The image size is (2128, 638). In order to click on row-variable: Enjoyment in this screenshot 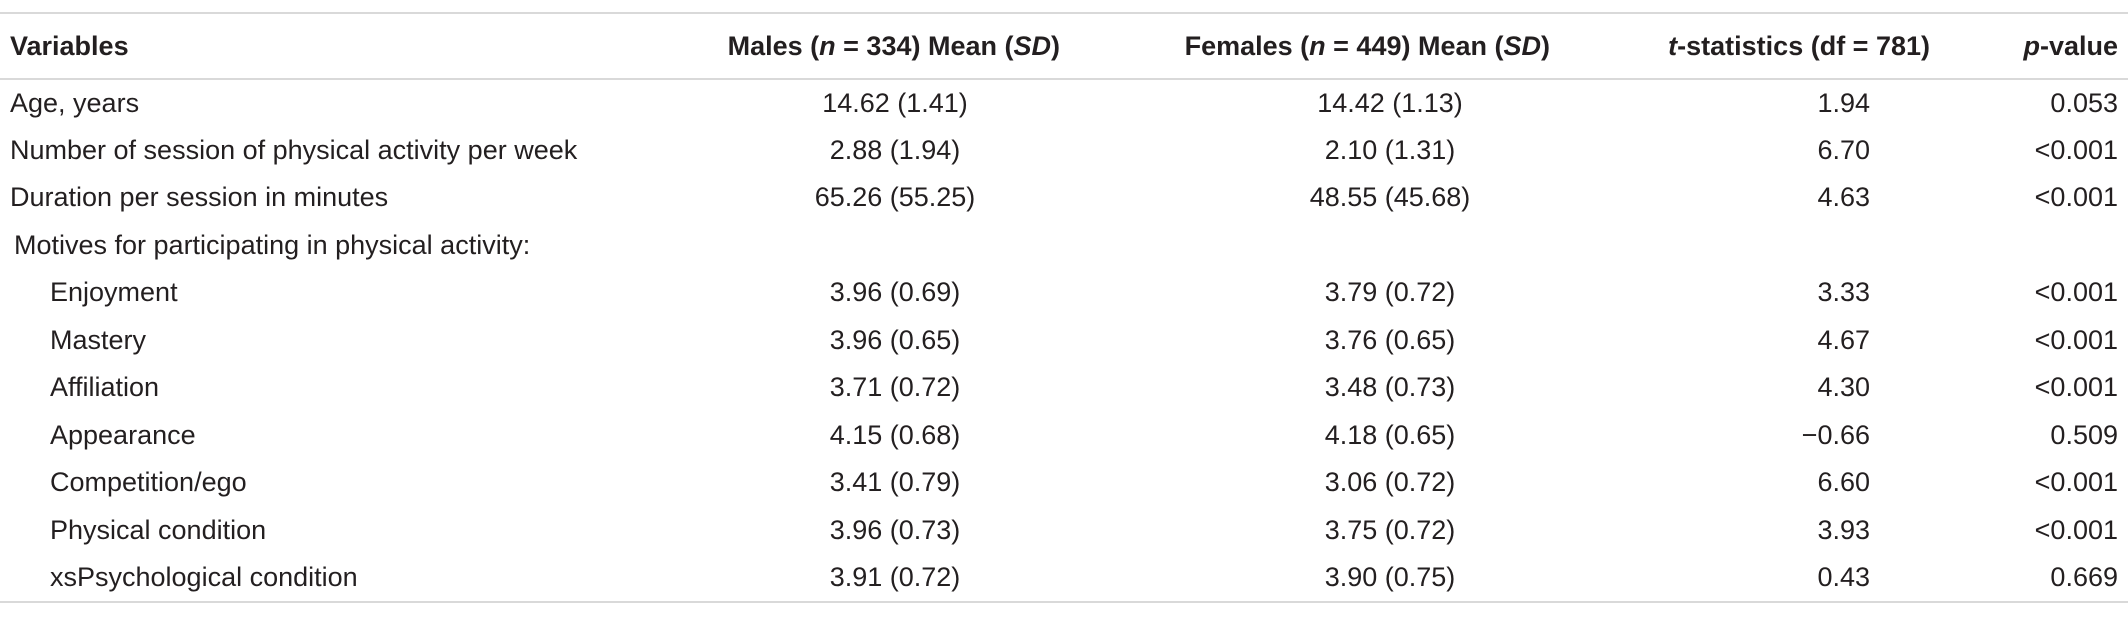, I will do `click(114, 292)`.